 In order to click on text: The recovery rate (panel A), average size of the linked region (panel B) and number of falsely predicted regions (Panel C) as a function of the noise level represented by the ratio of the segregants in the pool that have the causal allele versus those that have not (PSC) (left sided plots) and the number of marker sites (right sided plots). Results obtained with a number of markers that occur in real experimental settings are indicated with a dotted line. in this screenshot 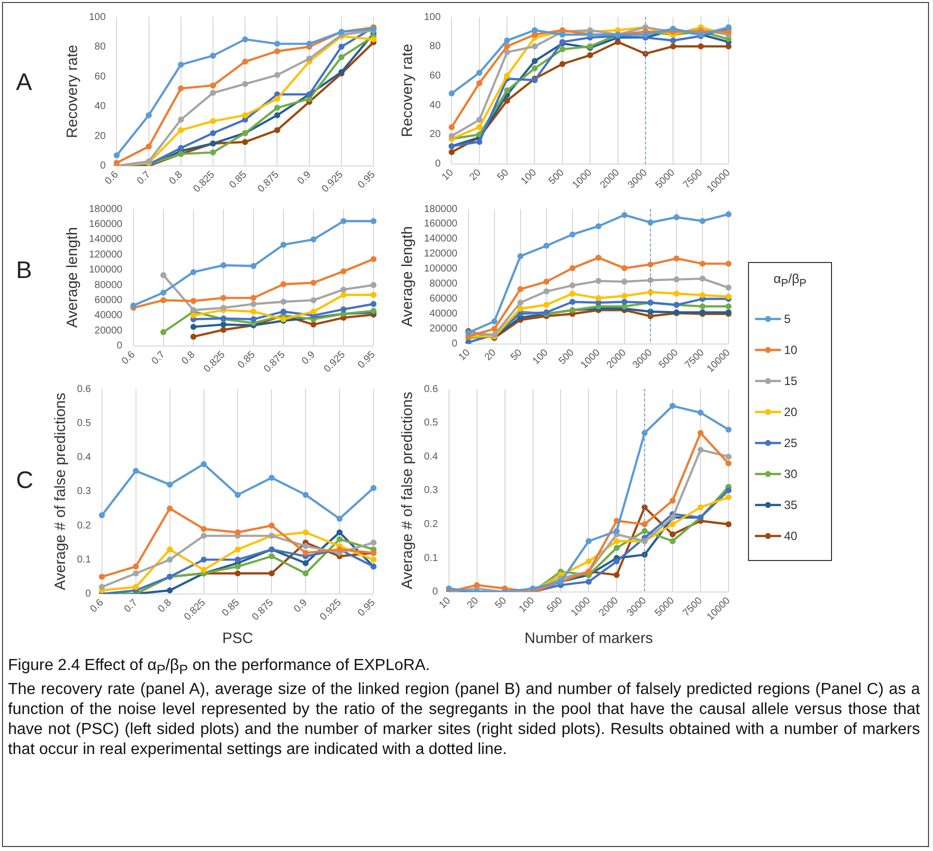, I will do `click(464, 720)`.